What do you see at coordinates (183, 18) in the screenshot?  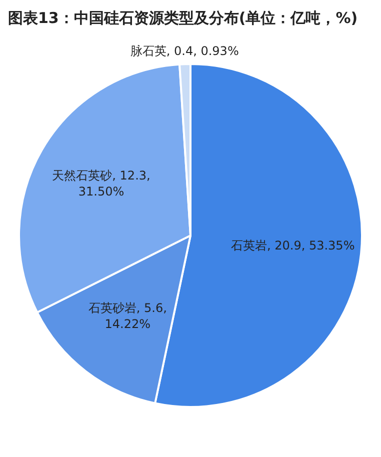 I see `chart-title: 图表13：中国硅石资源类型及分布(单位：亿吨，%)` at bounding box center [183, 18].